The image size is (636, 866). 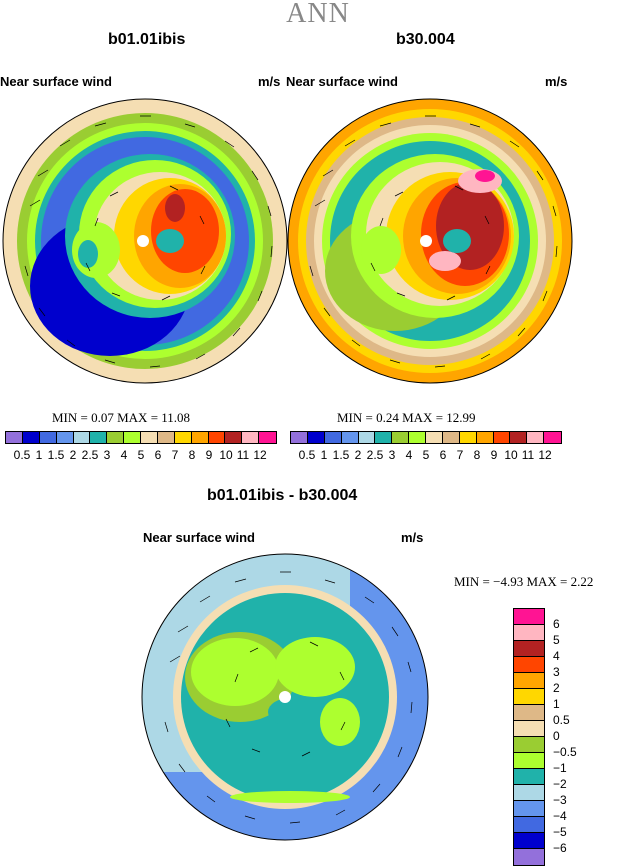 I want to click on left-colorbar, so click(x=141, y=437).